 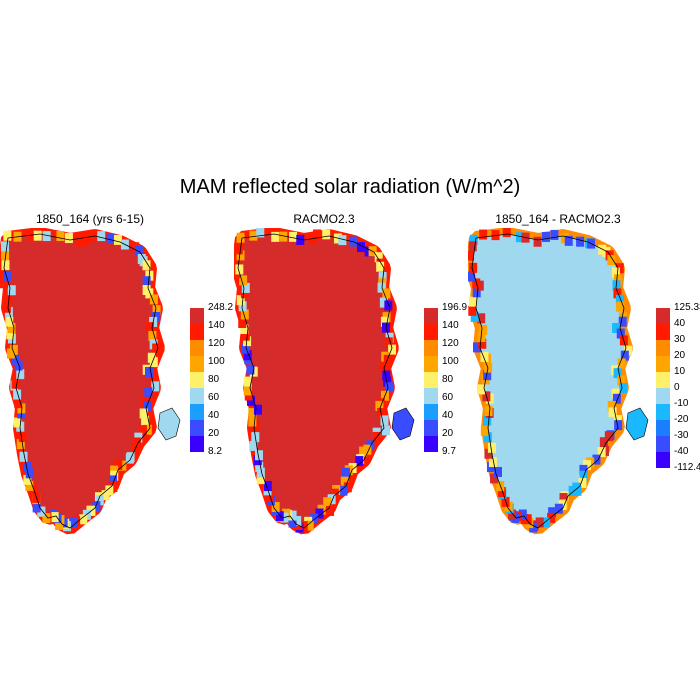 I want to click on panel-title: 1850_164 - RACMO2.3, so click(x=558, y=219).